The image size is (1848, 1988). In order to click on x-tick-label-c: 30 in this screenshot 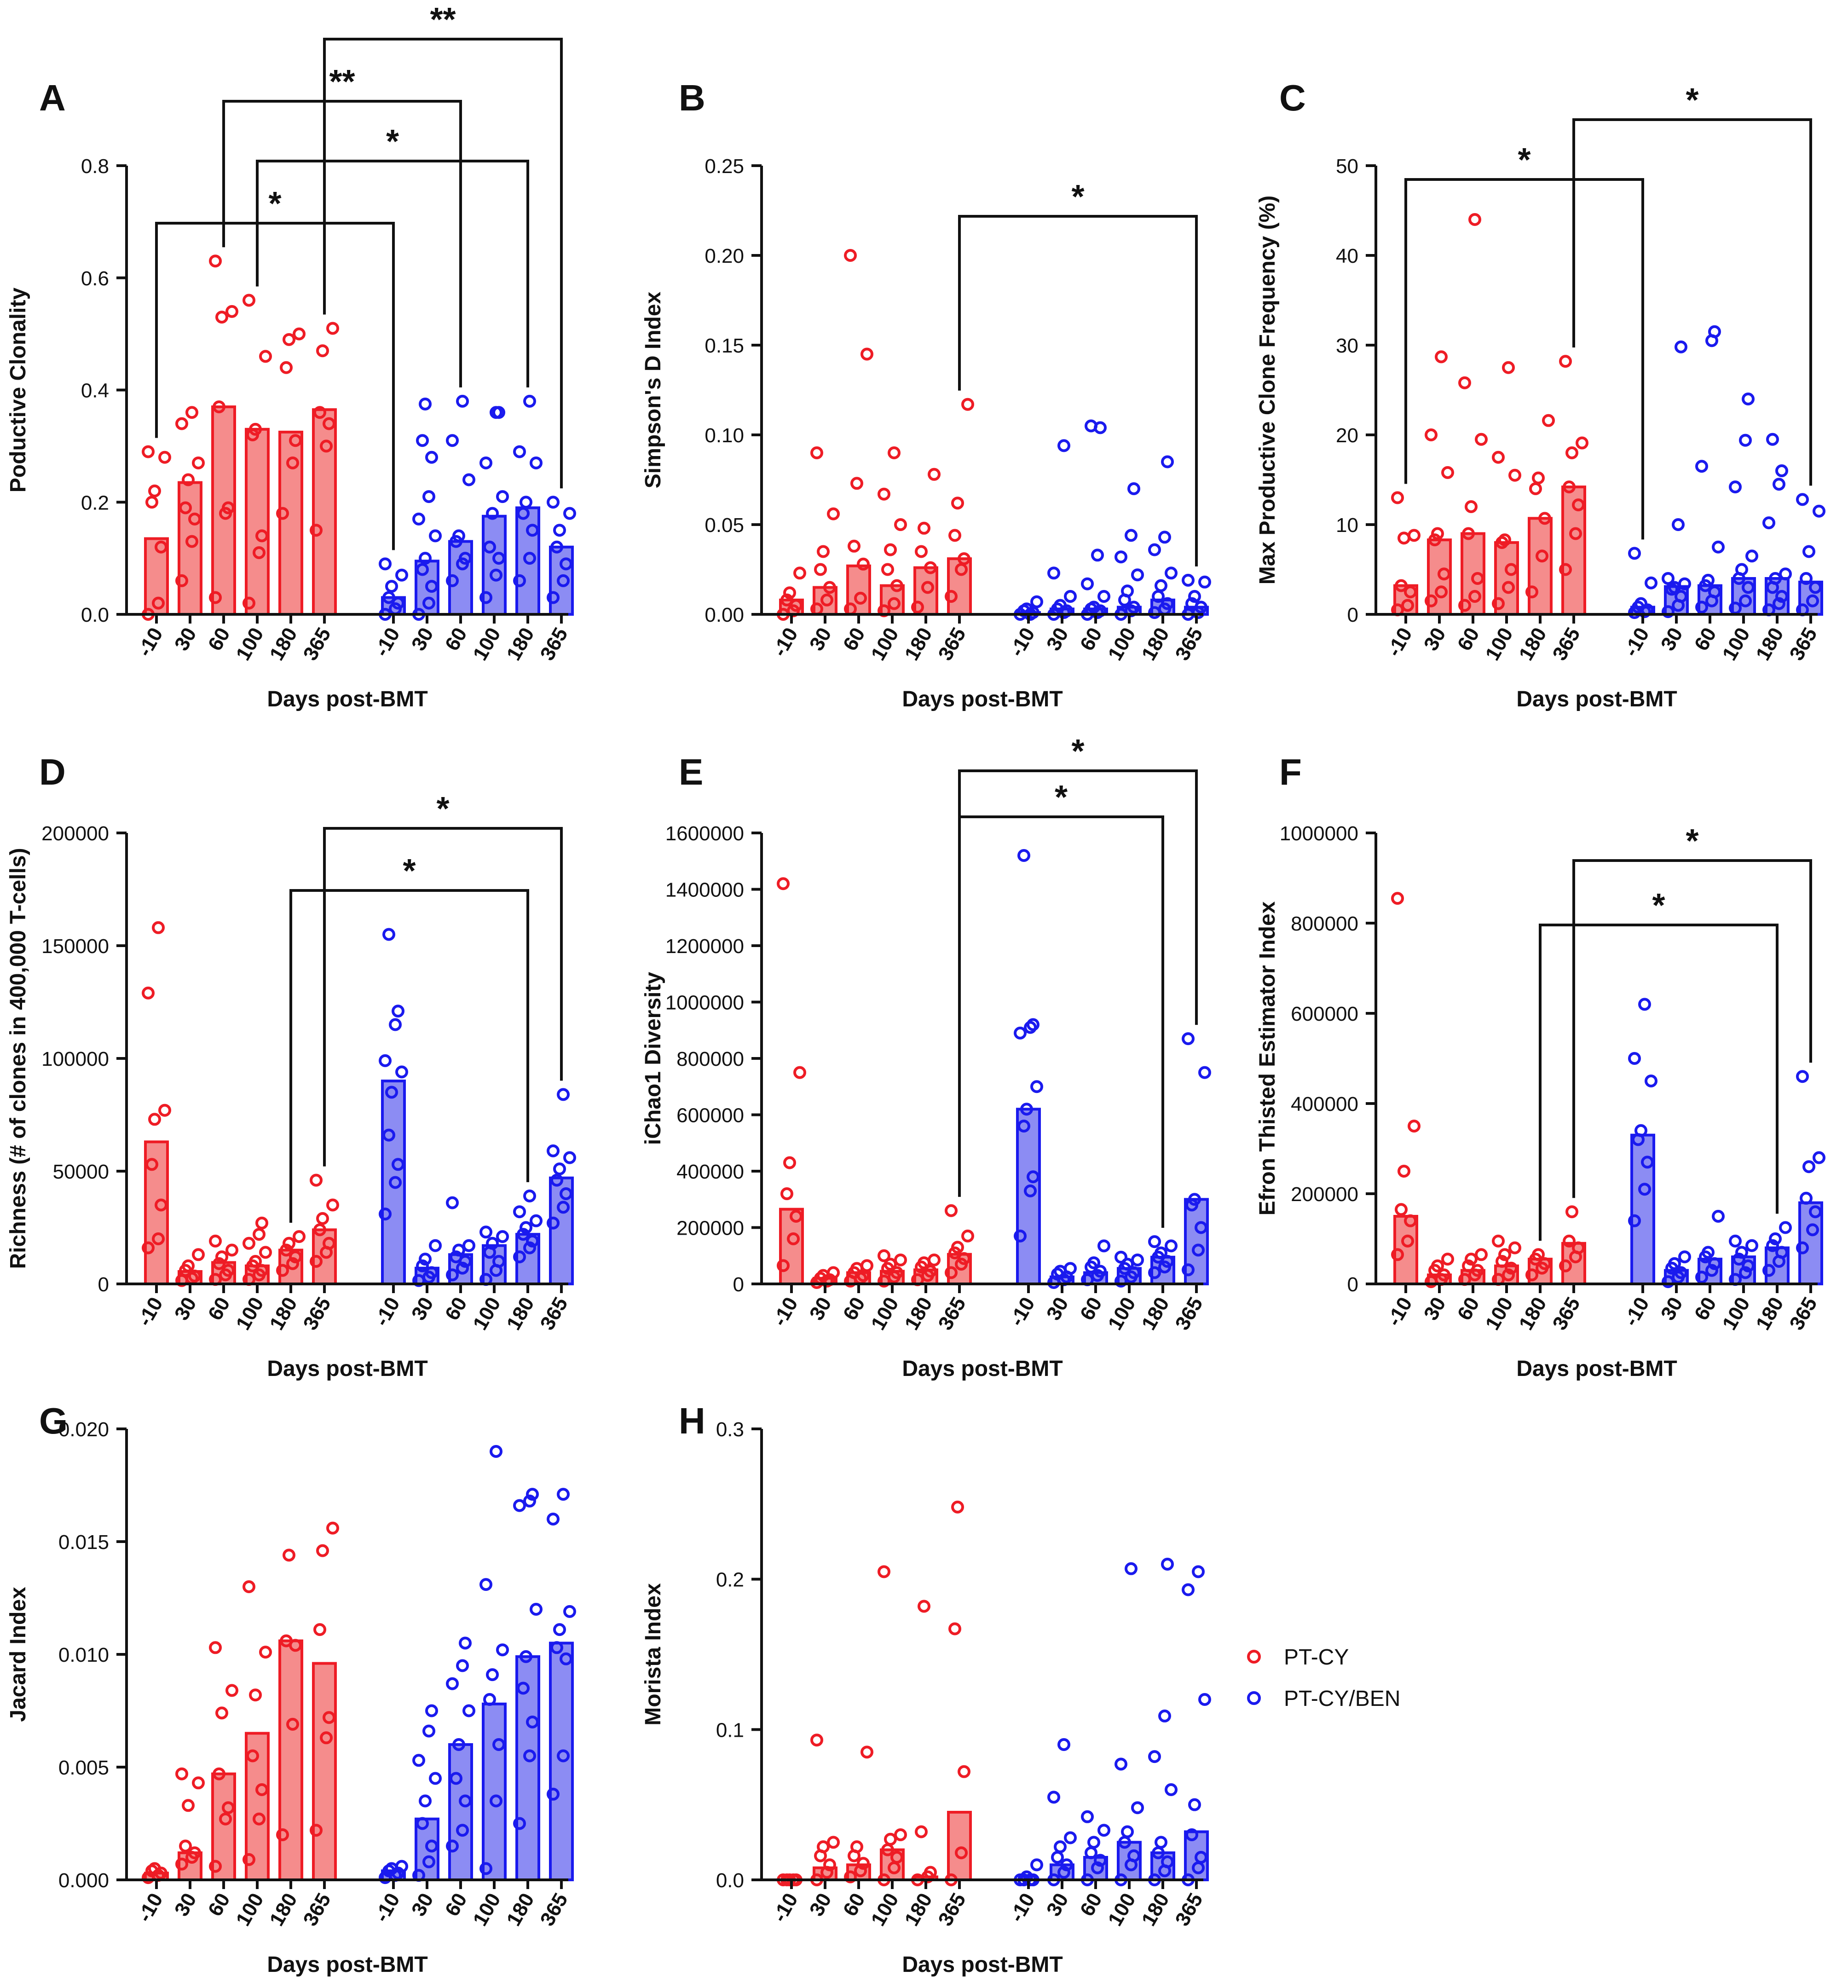, I will do `click(1672, 640)`.